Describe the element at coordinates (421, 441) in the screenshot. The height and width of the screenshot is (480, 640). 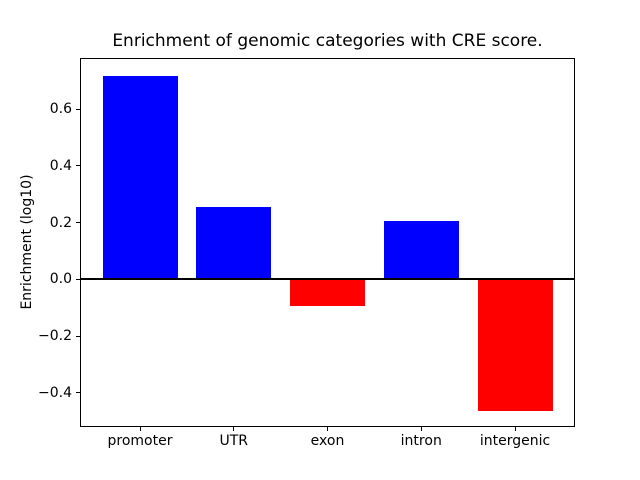
I see `x-tick-label-intron: intron` at that location.